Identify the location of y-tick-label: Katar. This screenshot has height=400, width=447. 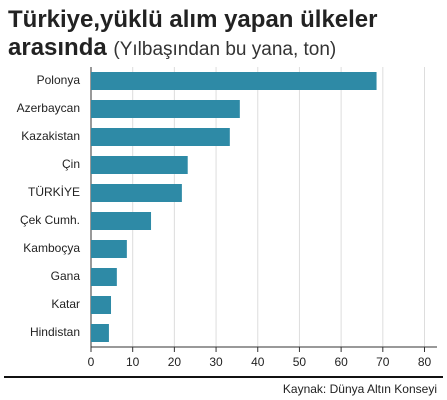
(65, 304).